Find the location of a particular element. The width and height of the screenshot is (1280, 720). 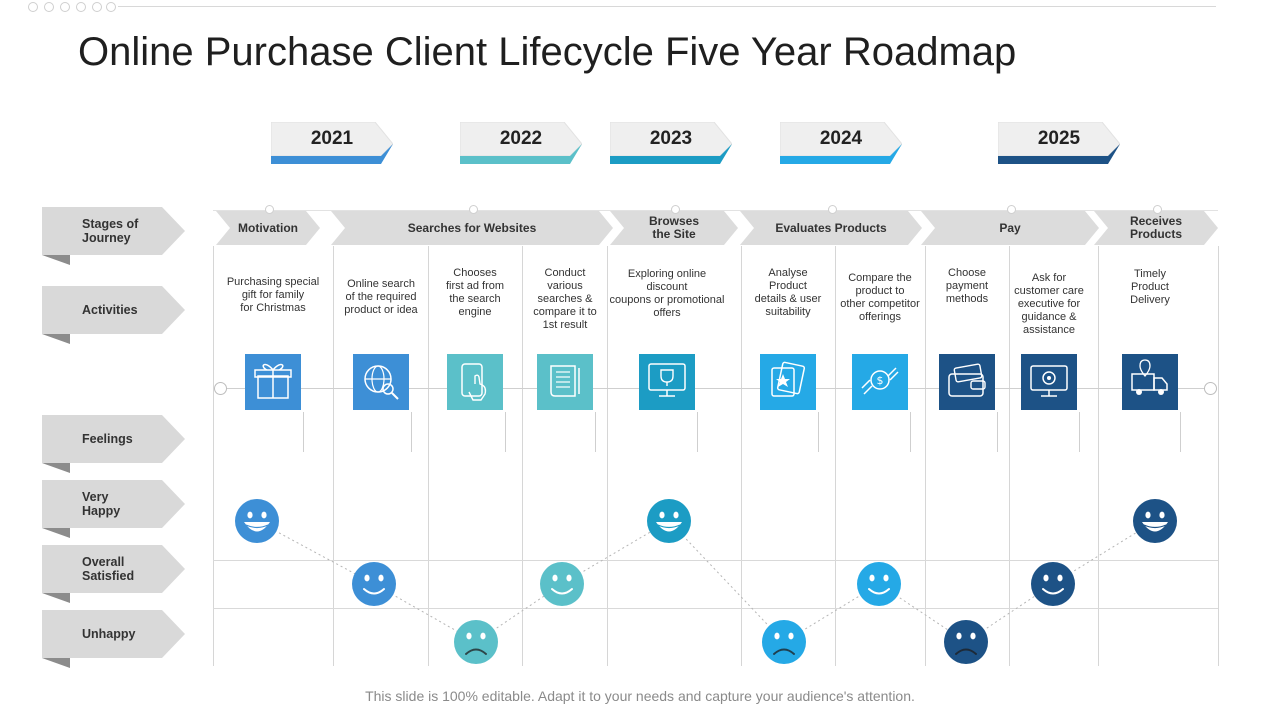

activity-text: Choose payment methods is located at coordinates (967, 286).